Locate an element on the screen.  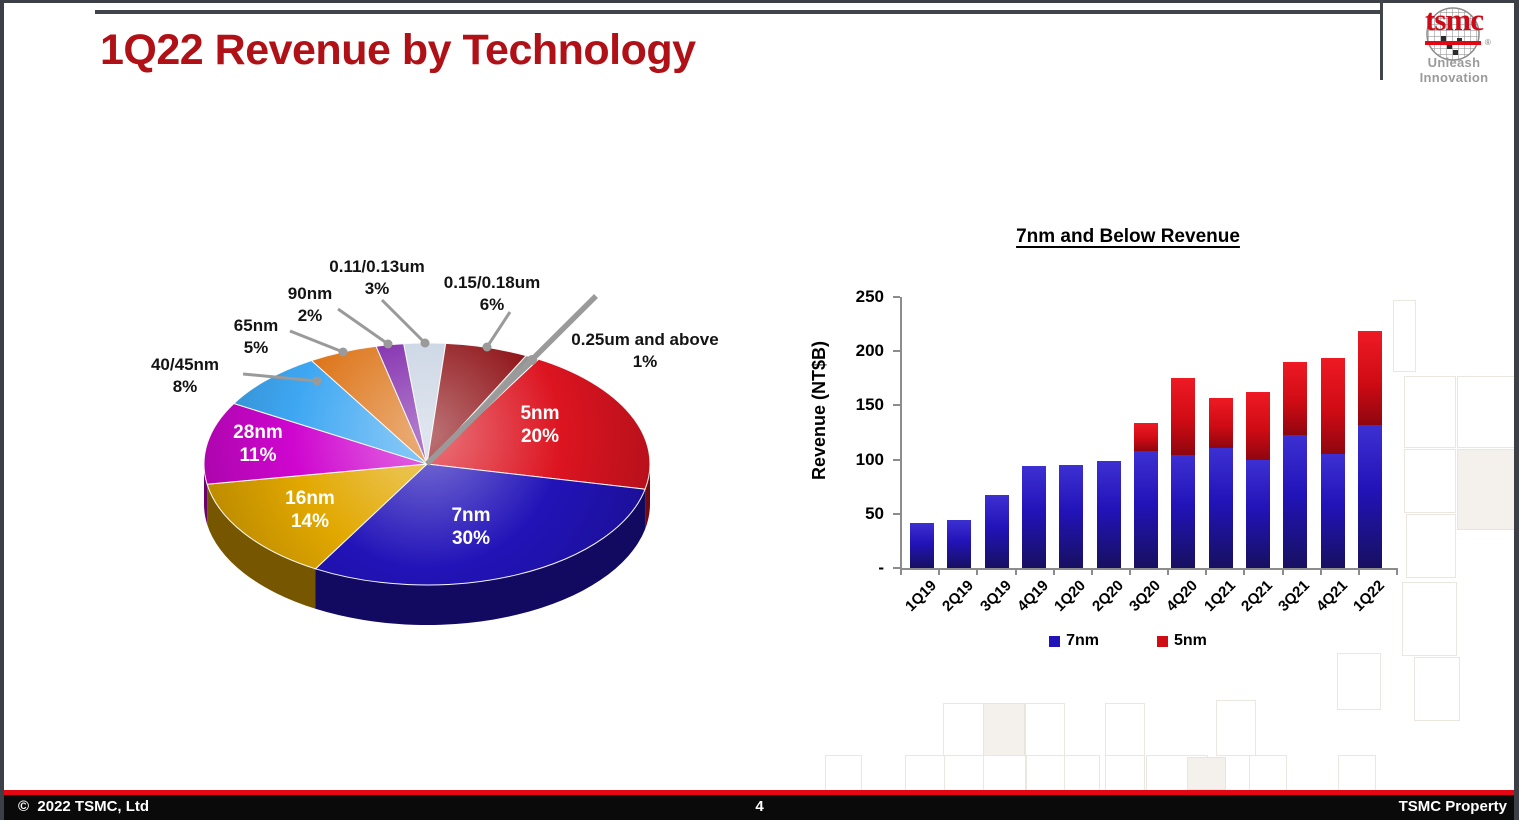
tsmc-logo: tsmc ® Unleash Innovation is located at coordinates (1454, 43).